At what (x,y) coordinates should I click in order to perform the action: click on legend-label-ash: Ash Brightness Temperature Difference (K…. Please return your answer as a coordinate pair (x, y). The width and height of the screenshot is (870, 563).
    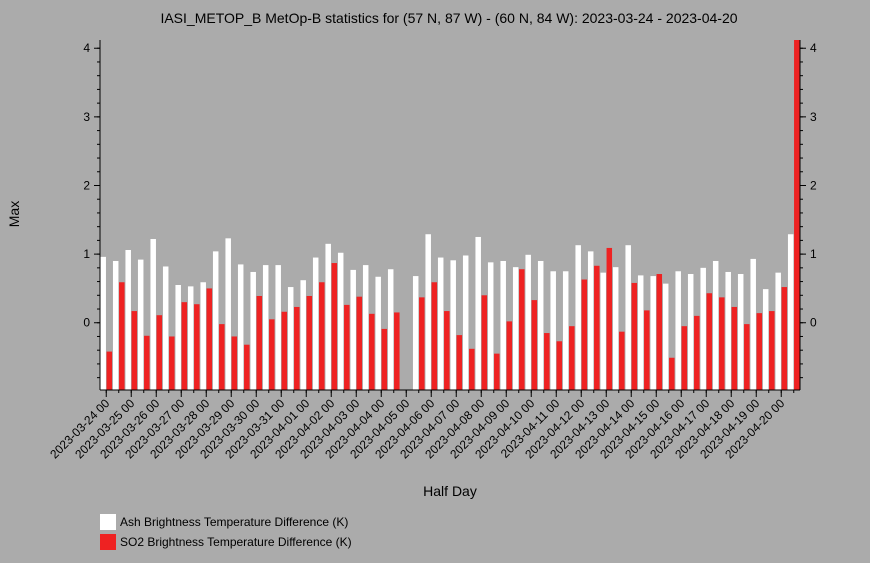
    Looking at the image, I should click on (234, 522).